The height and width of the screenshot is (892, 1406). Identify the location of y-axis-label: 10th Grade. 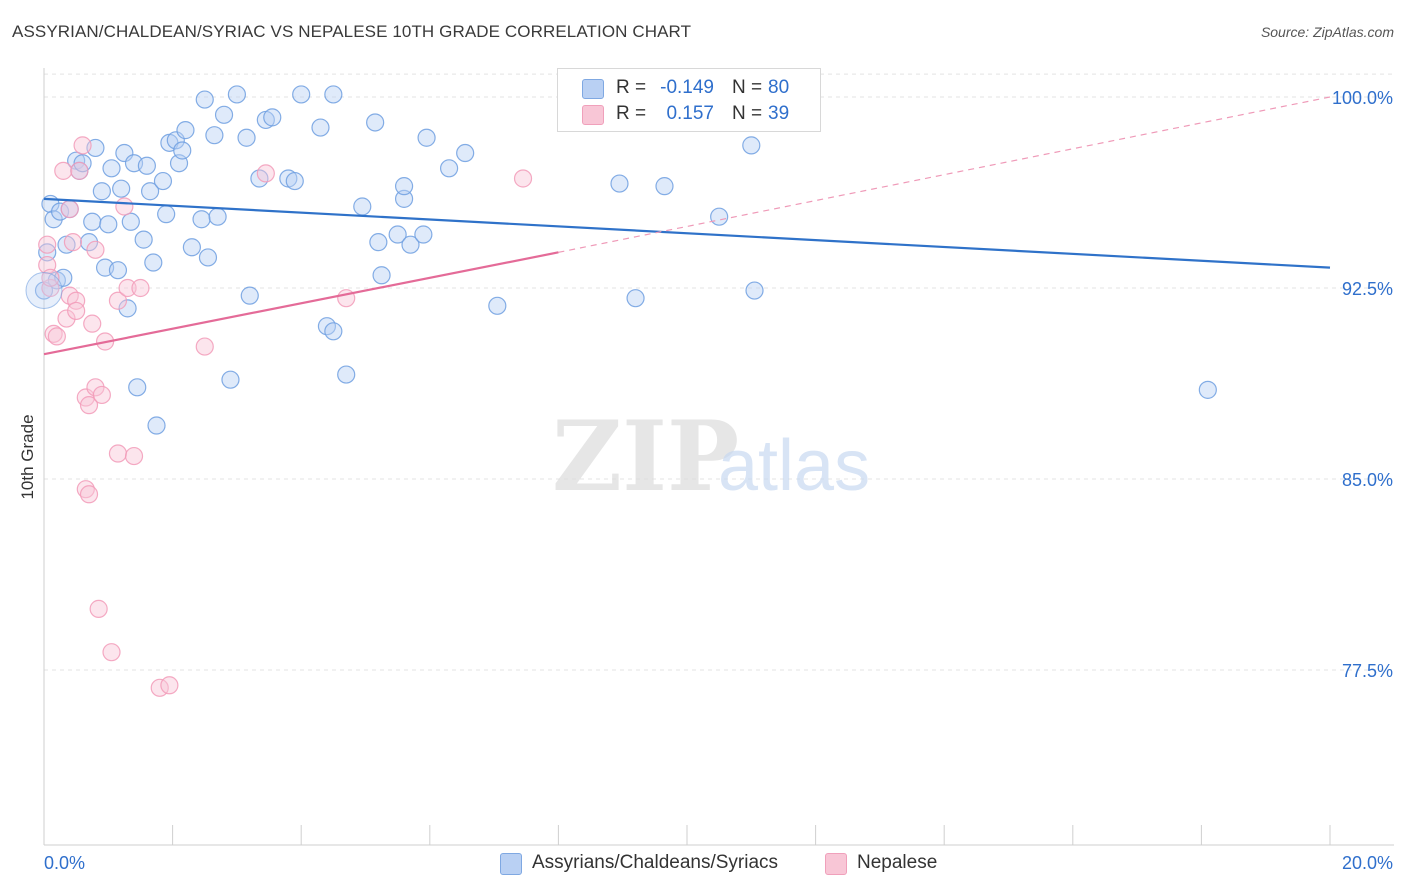
(27, 456).